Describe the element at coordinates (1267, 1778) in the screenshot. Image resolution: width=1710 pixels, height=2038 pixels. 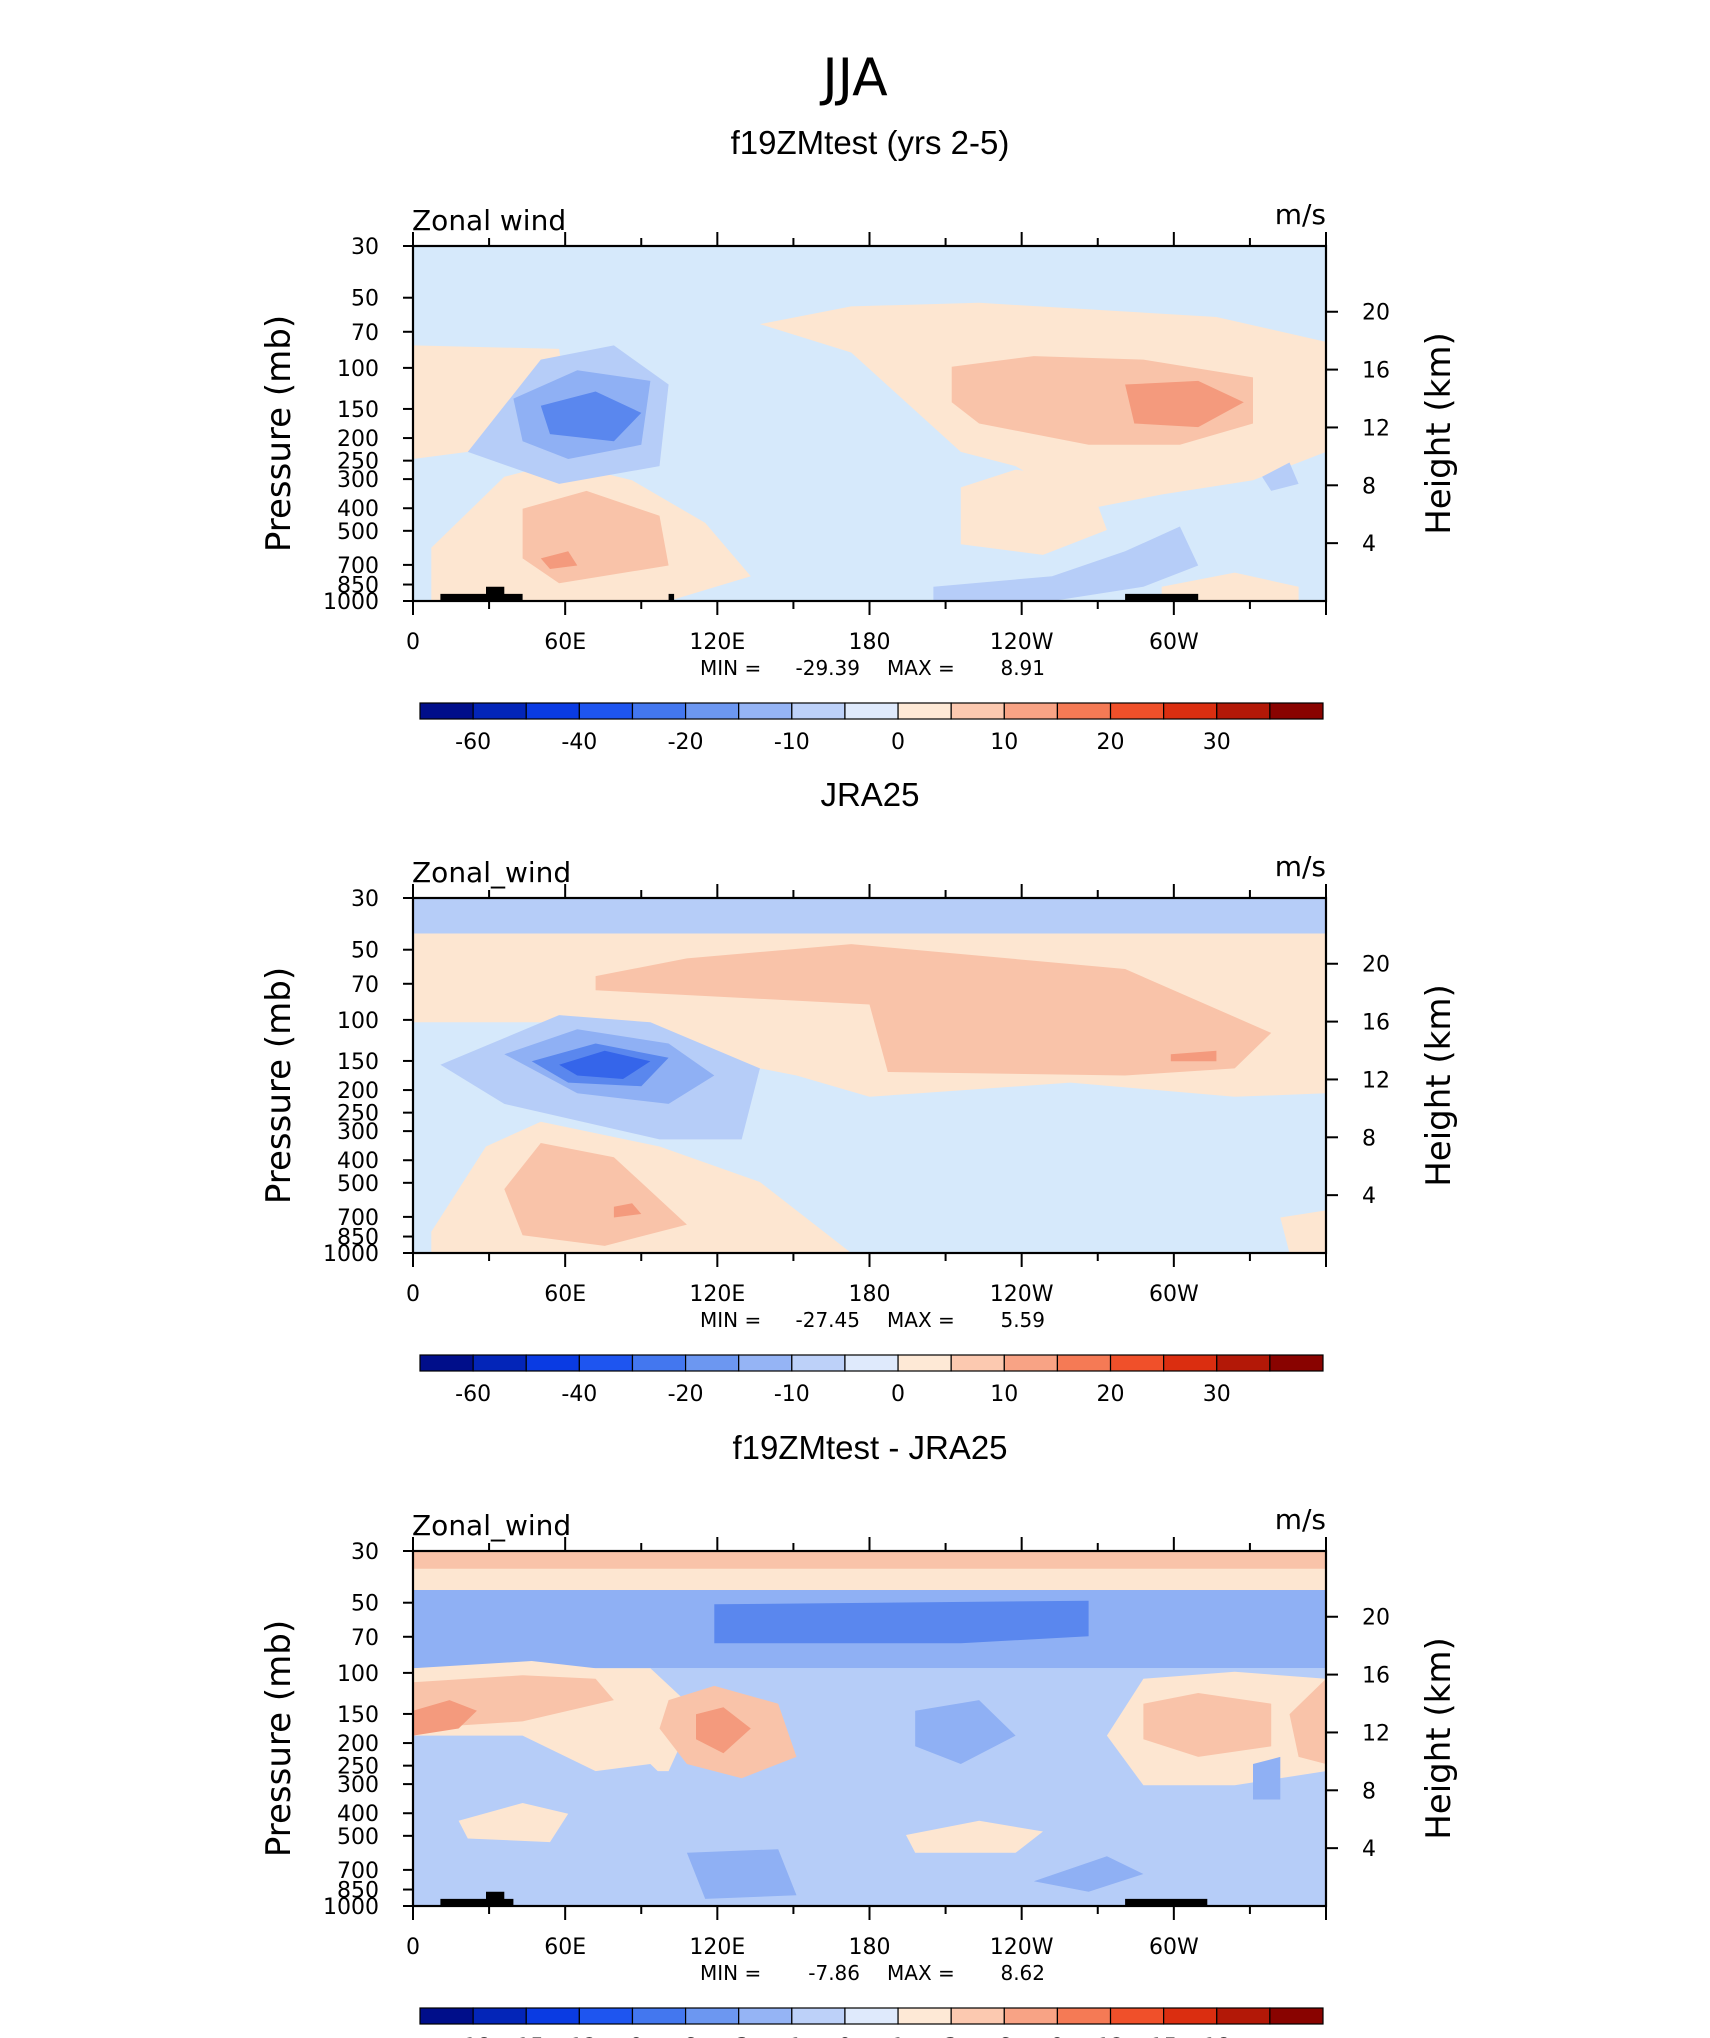
I see `contour-region-neg2` at that location.